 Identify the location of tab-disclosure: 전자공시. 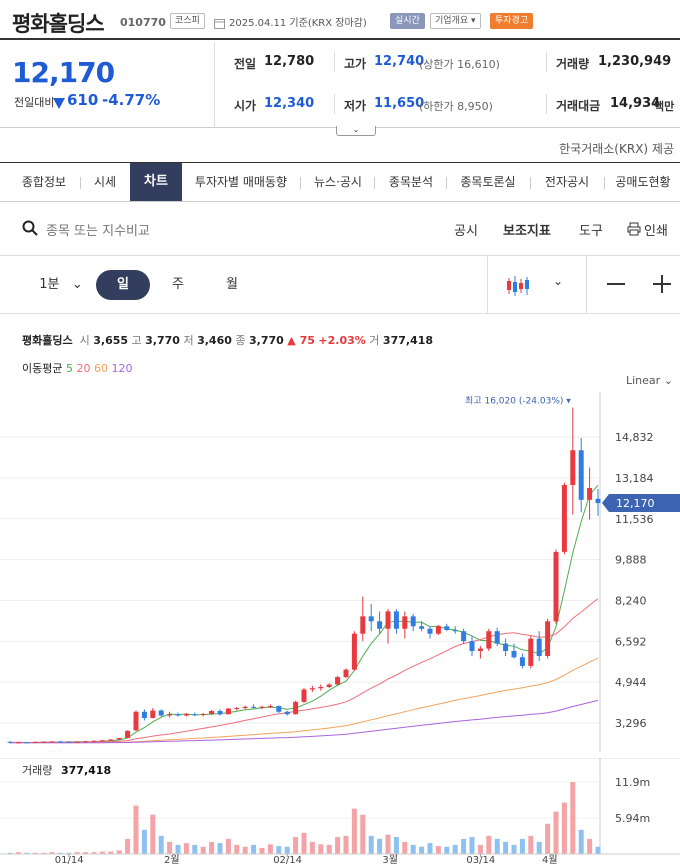
(567, 182).